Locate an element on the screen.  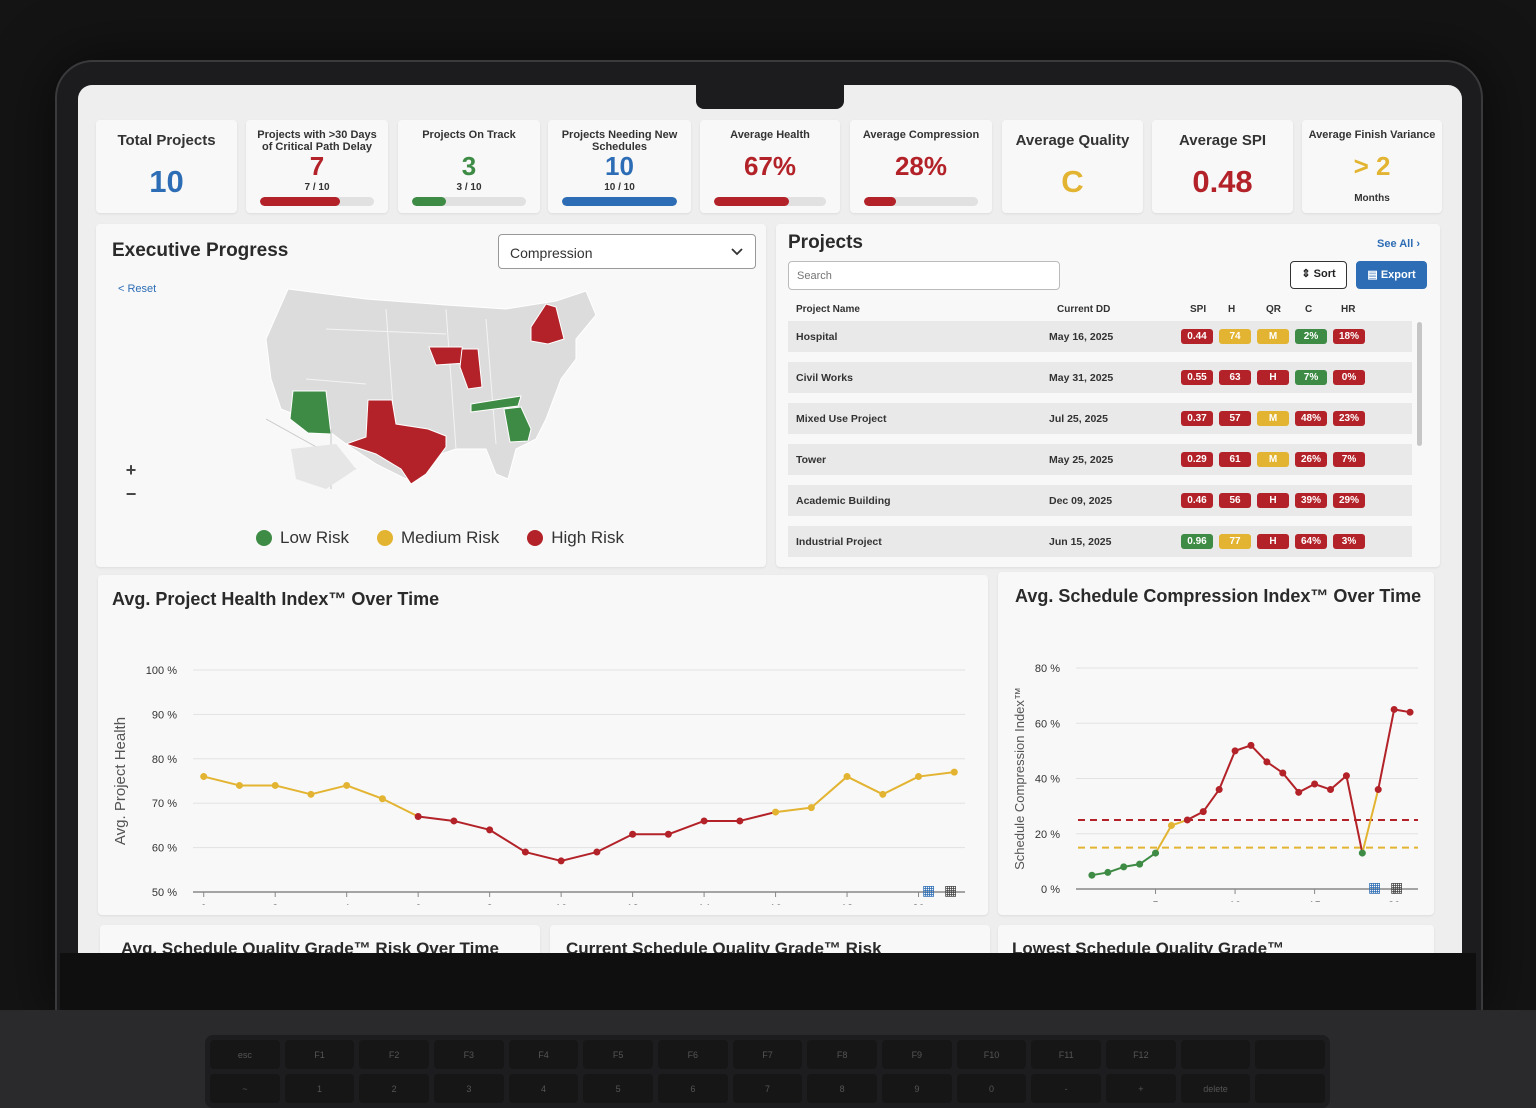
keyboard-key: + is located at coordinates (1140, 1088).